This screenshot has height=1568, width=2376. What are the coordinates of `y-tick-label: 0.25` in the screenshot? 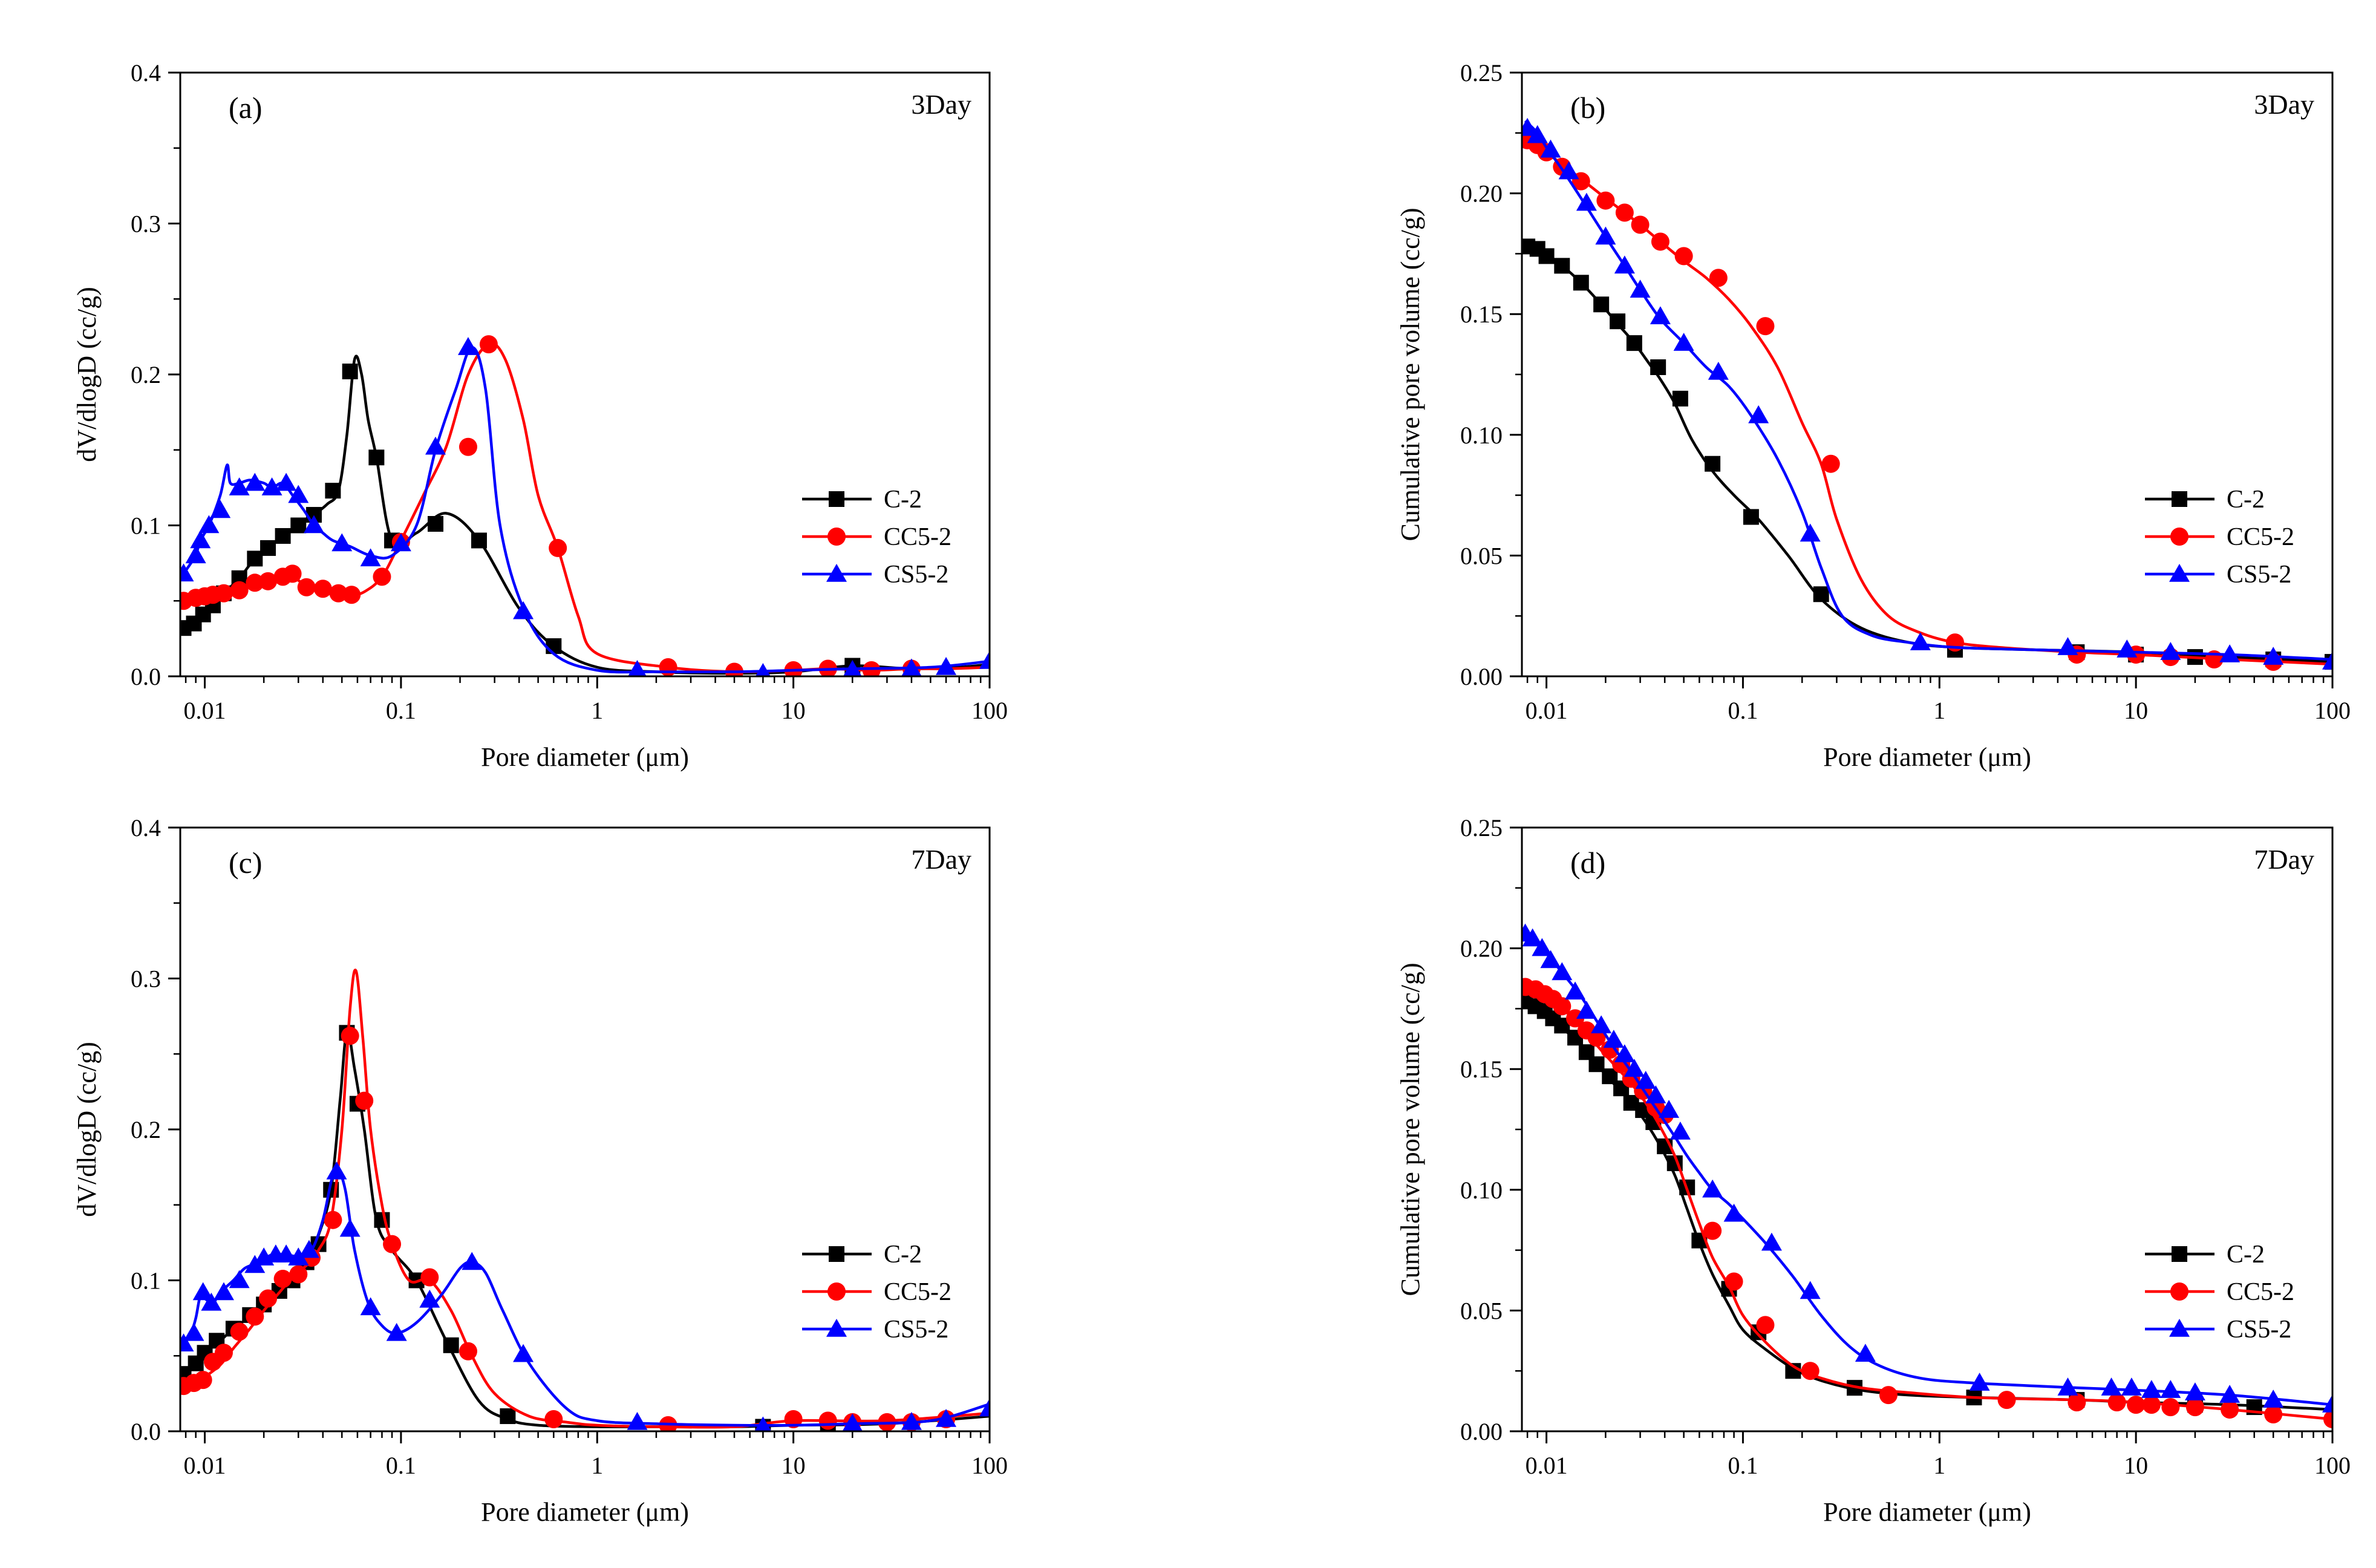 It's located at (1481, 828).